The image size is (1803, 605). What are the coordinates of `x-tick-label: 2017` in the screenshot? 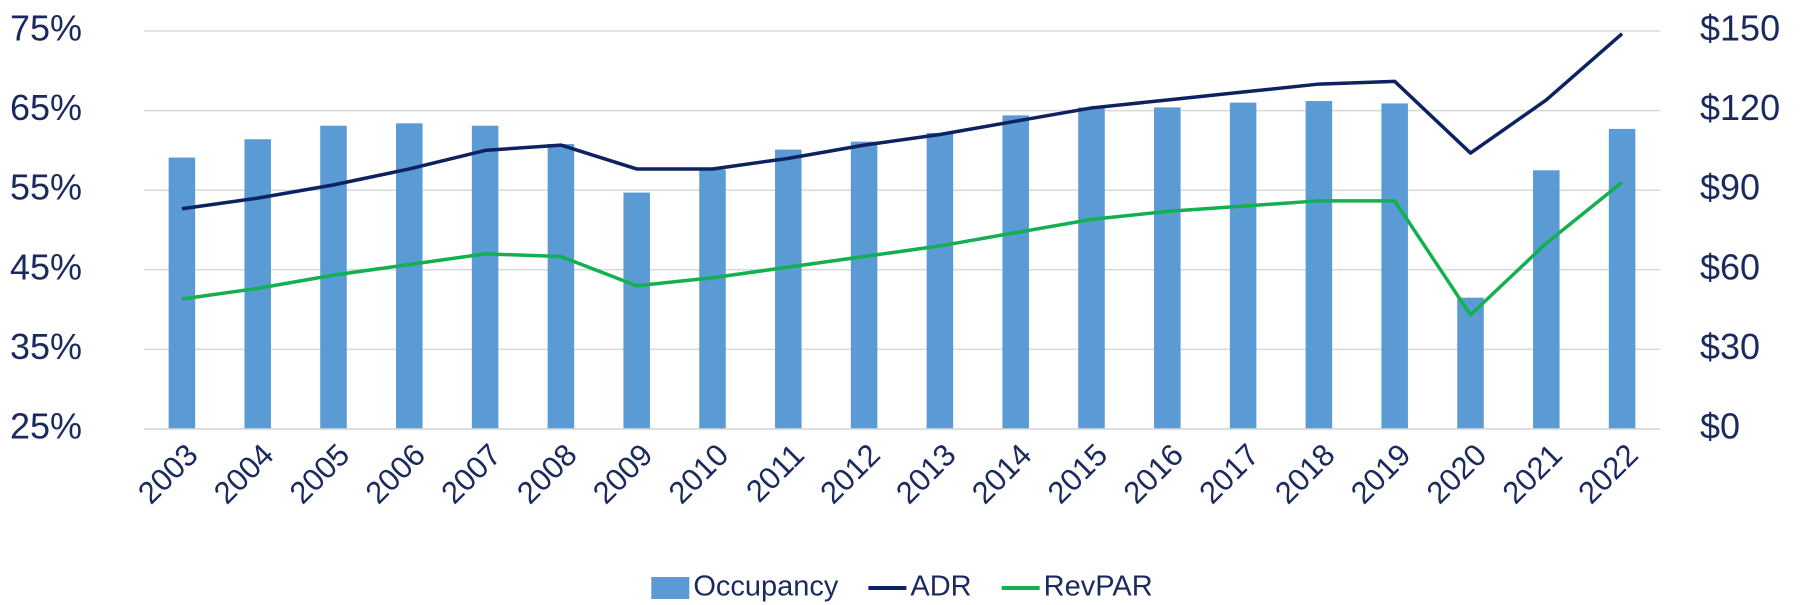 It's located at (1229, 474).